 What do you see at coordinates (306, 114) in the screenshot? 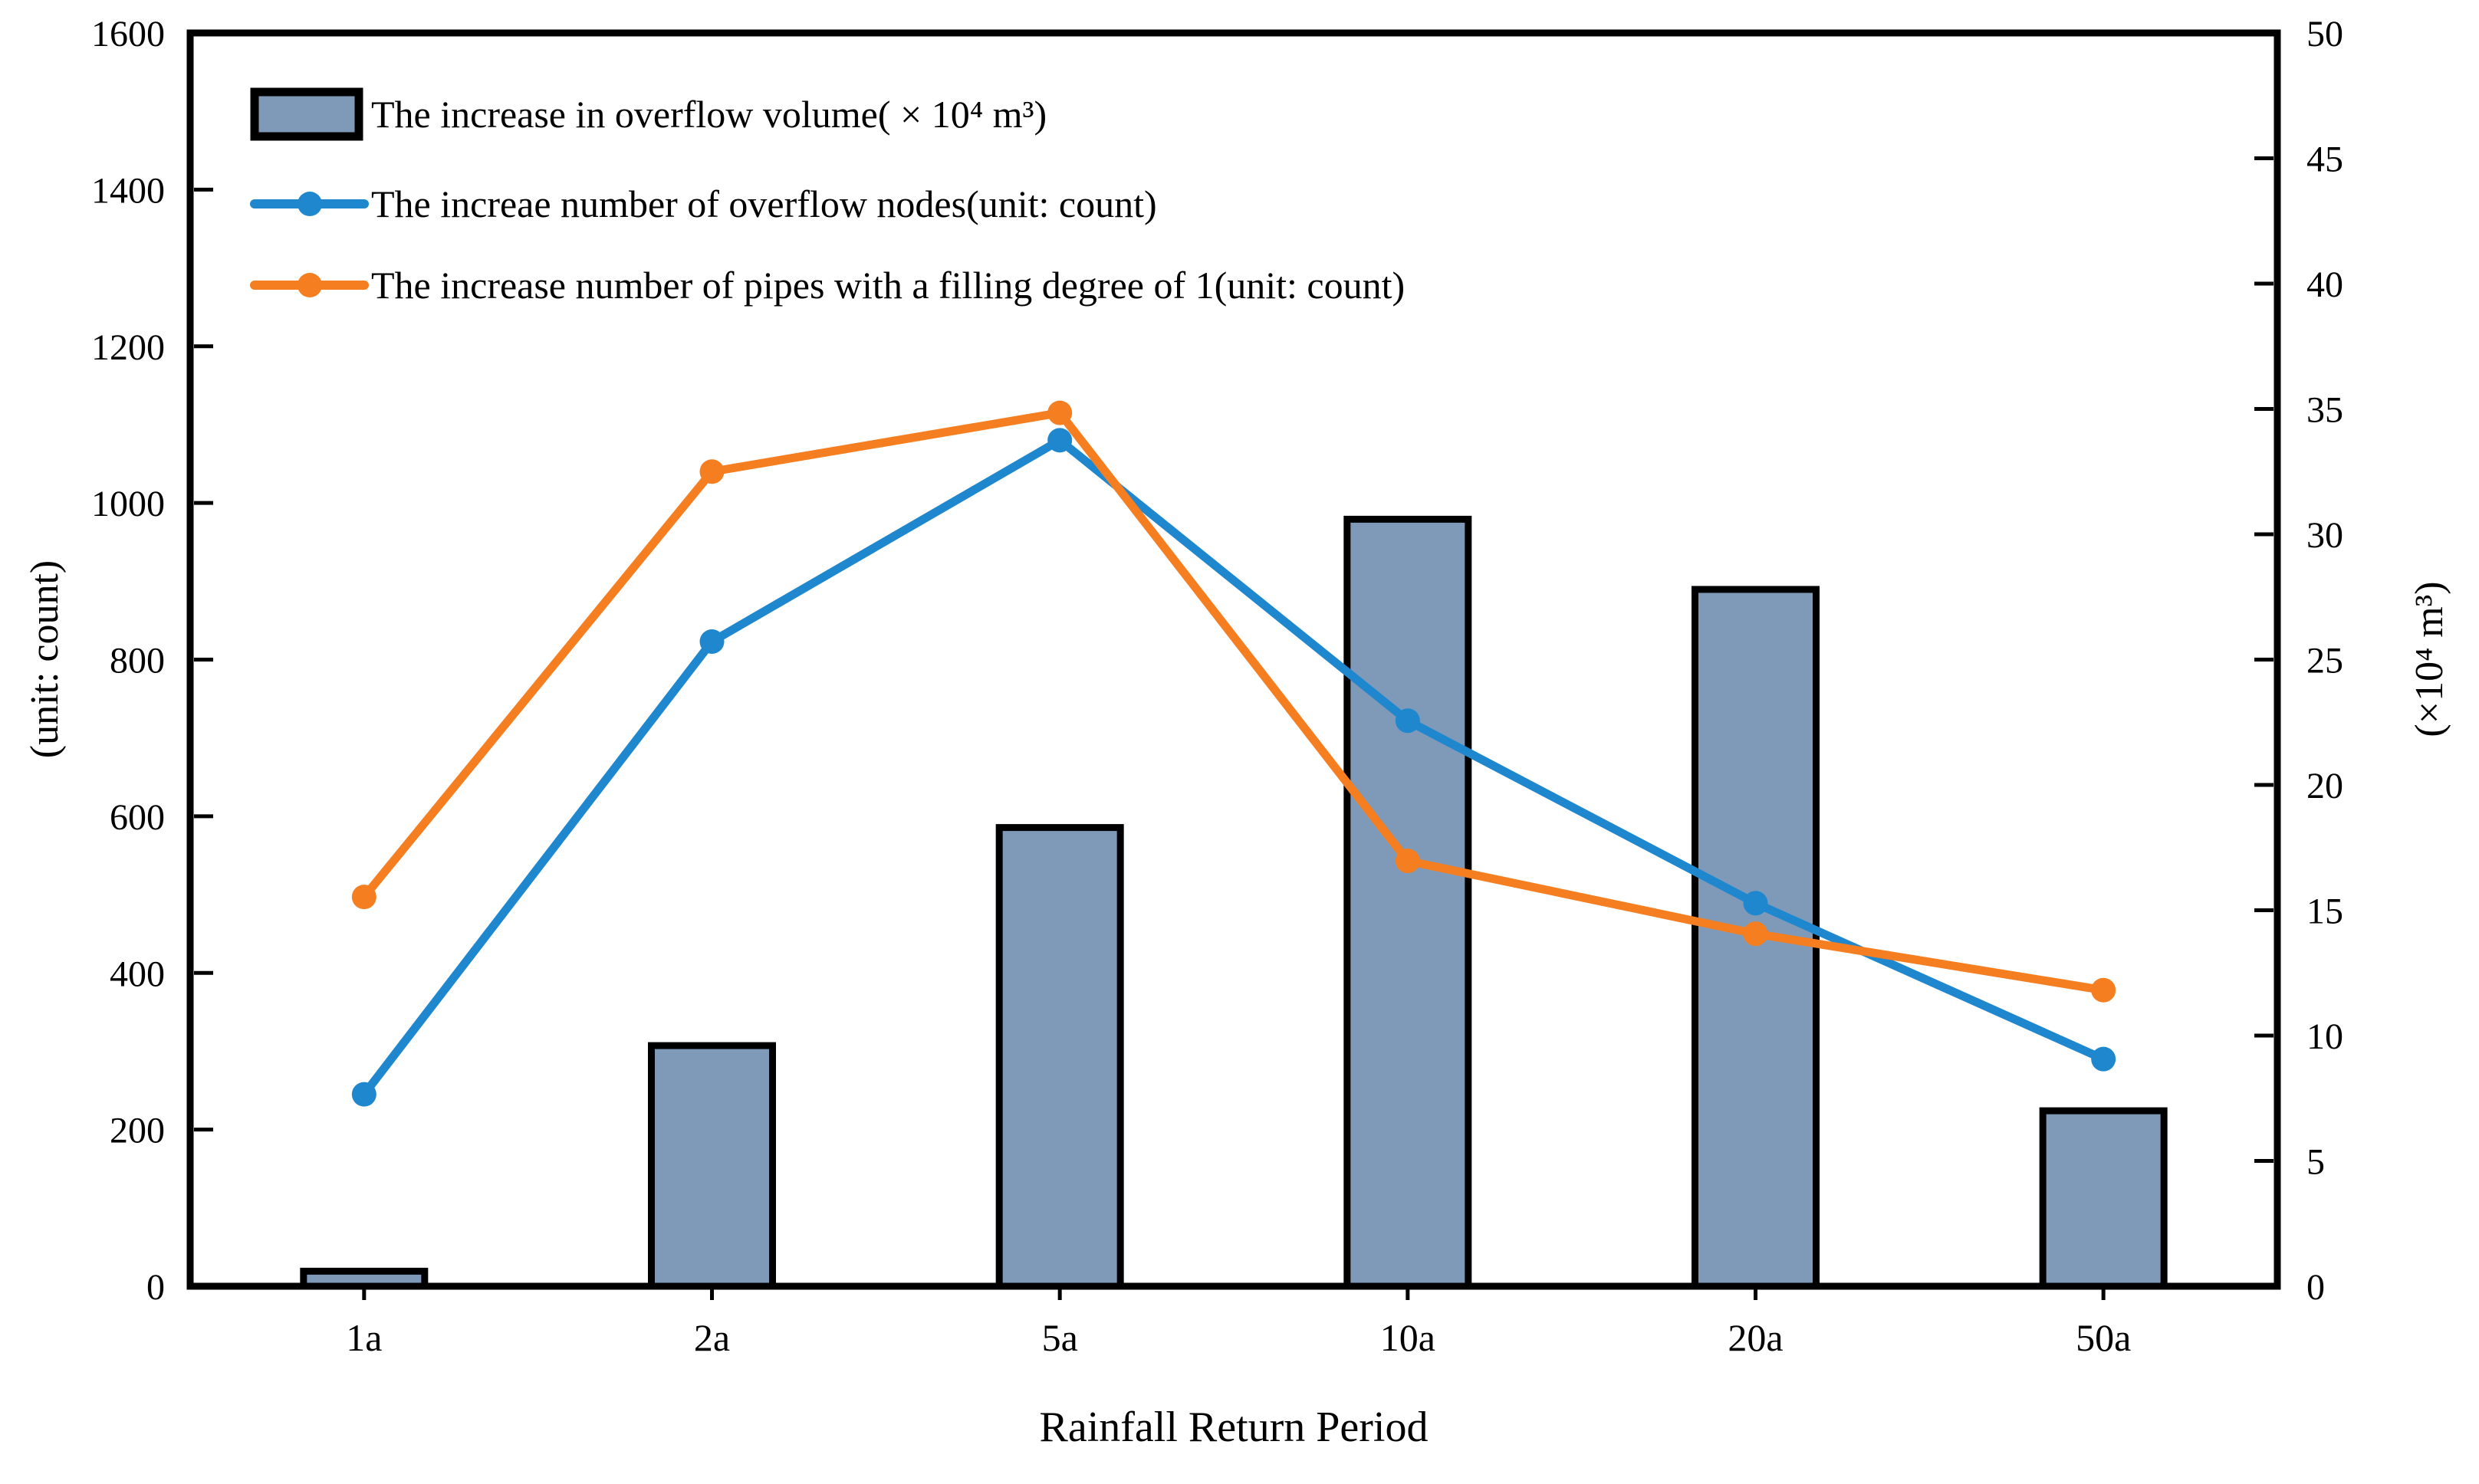
I see `legend-bar-swatch` at bounding box center [306, 114].